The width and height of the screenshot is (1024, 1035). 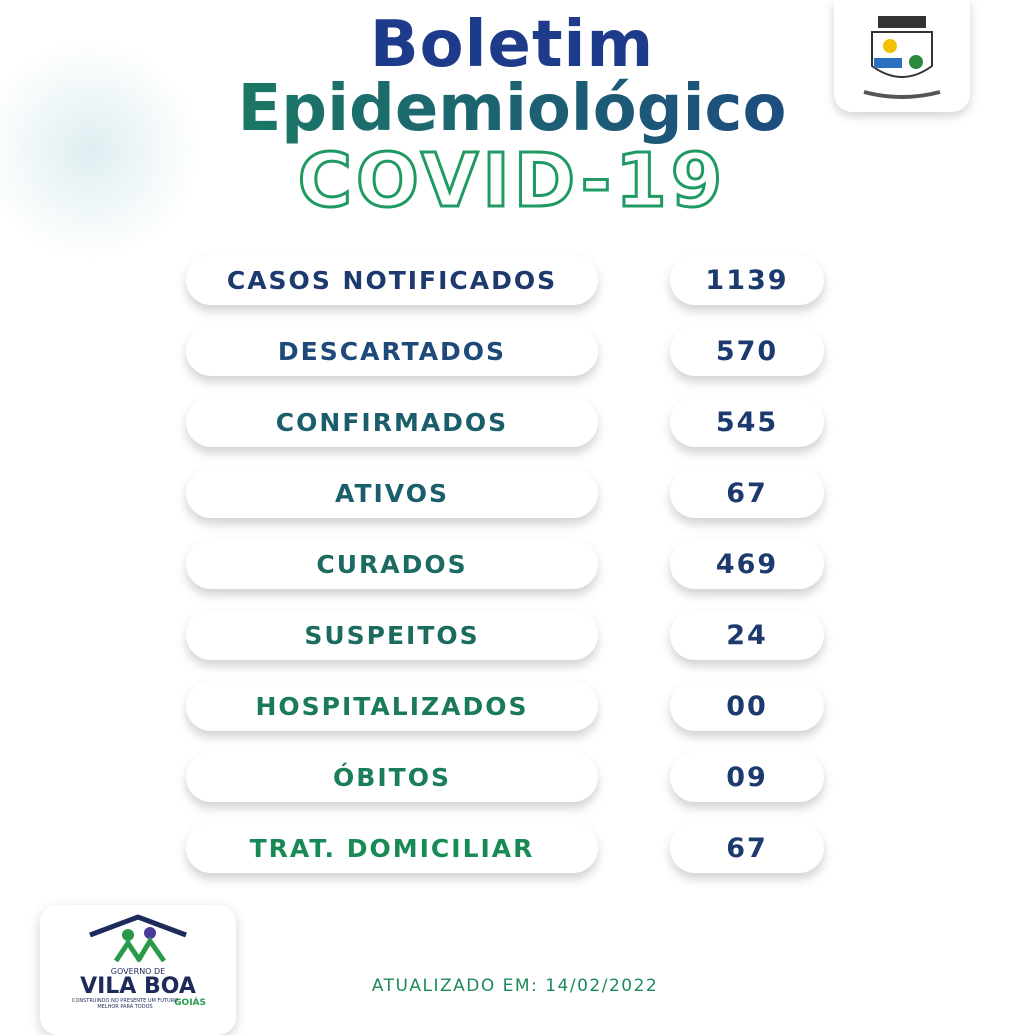 What do you see at coordinates (140, 949) in the screenshot?
I see `figures` at bounding box center [140, 949].